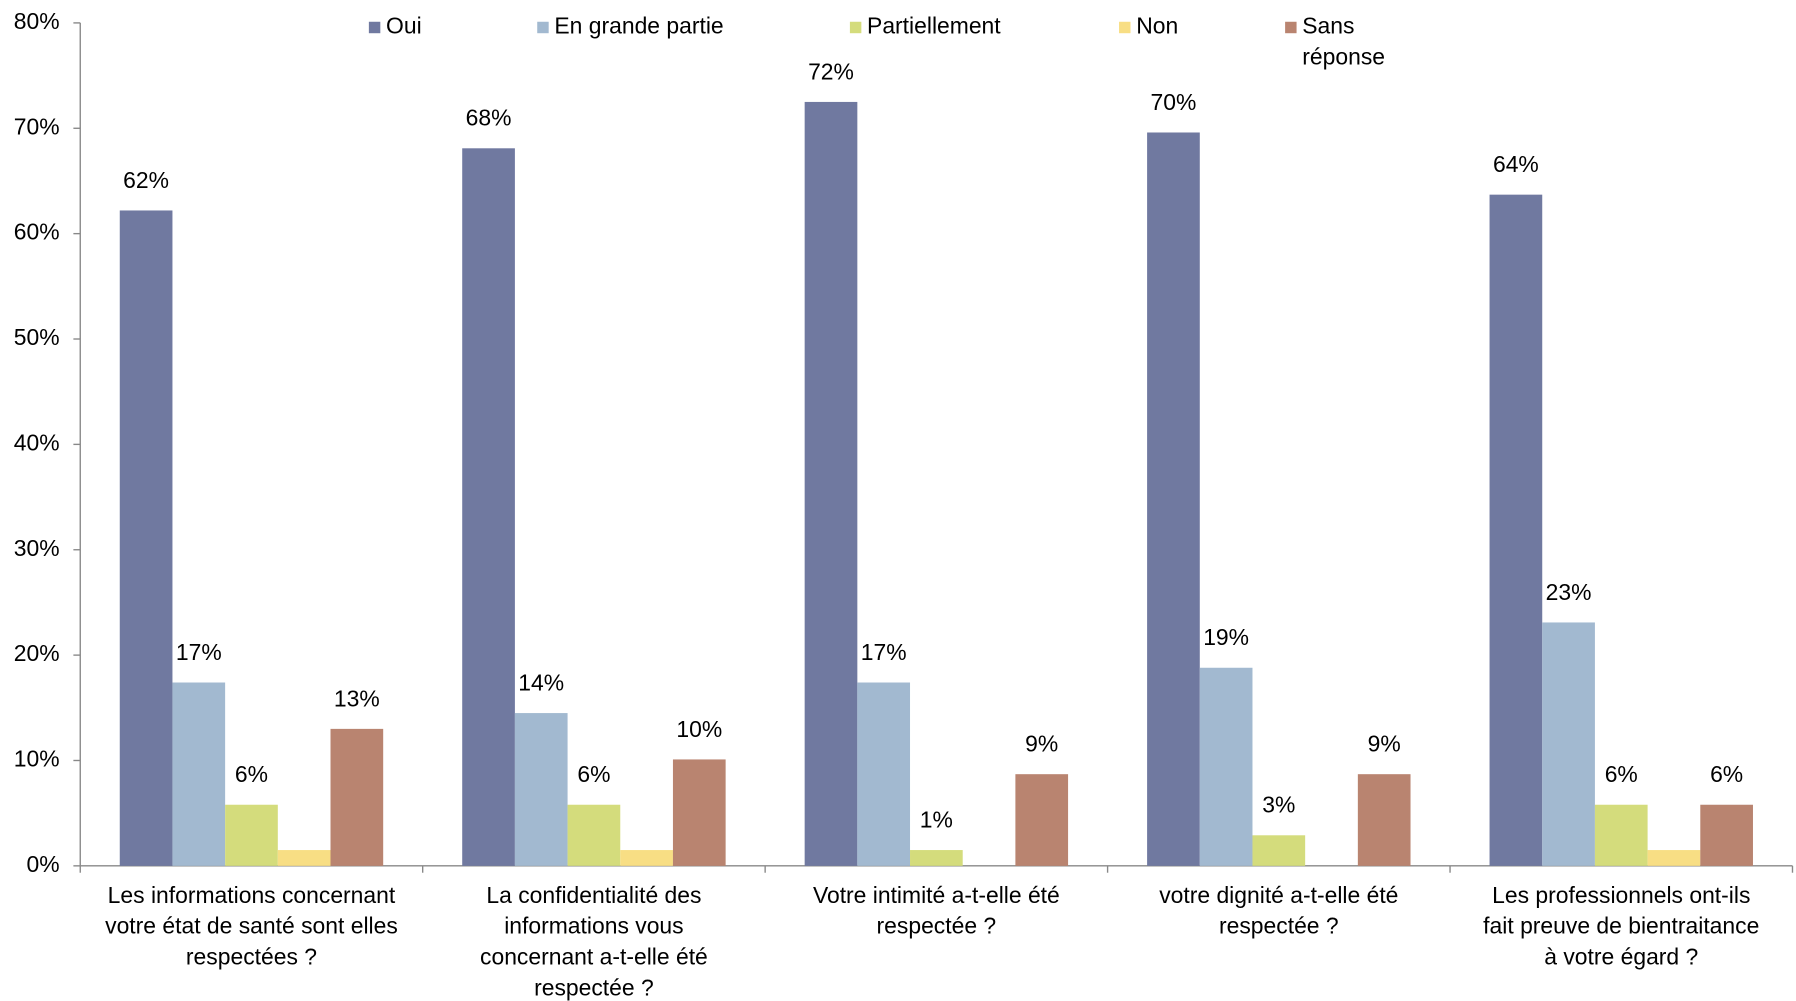  What do you see at coordinates (1569, 592) in the screenshot?
I see `value-label: 23%` at bounding box center [1569, 592].